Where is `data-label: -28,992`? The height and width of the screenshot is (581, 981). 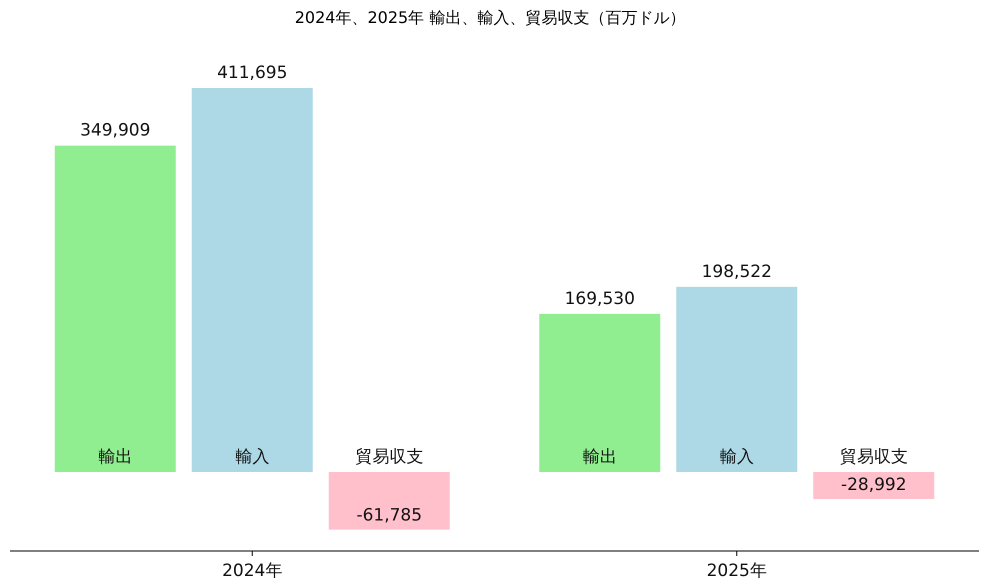
data-label: -28,992 is located at coordinates (873, 485).